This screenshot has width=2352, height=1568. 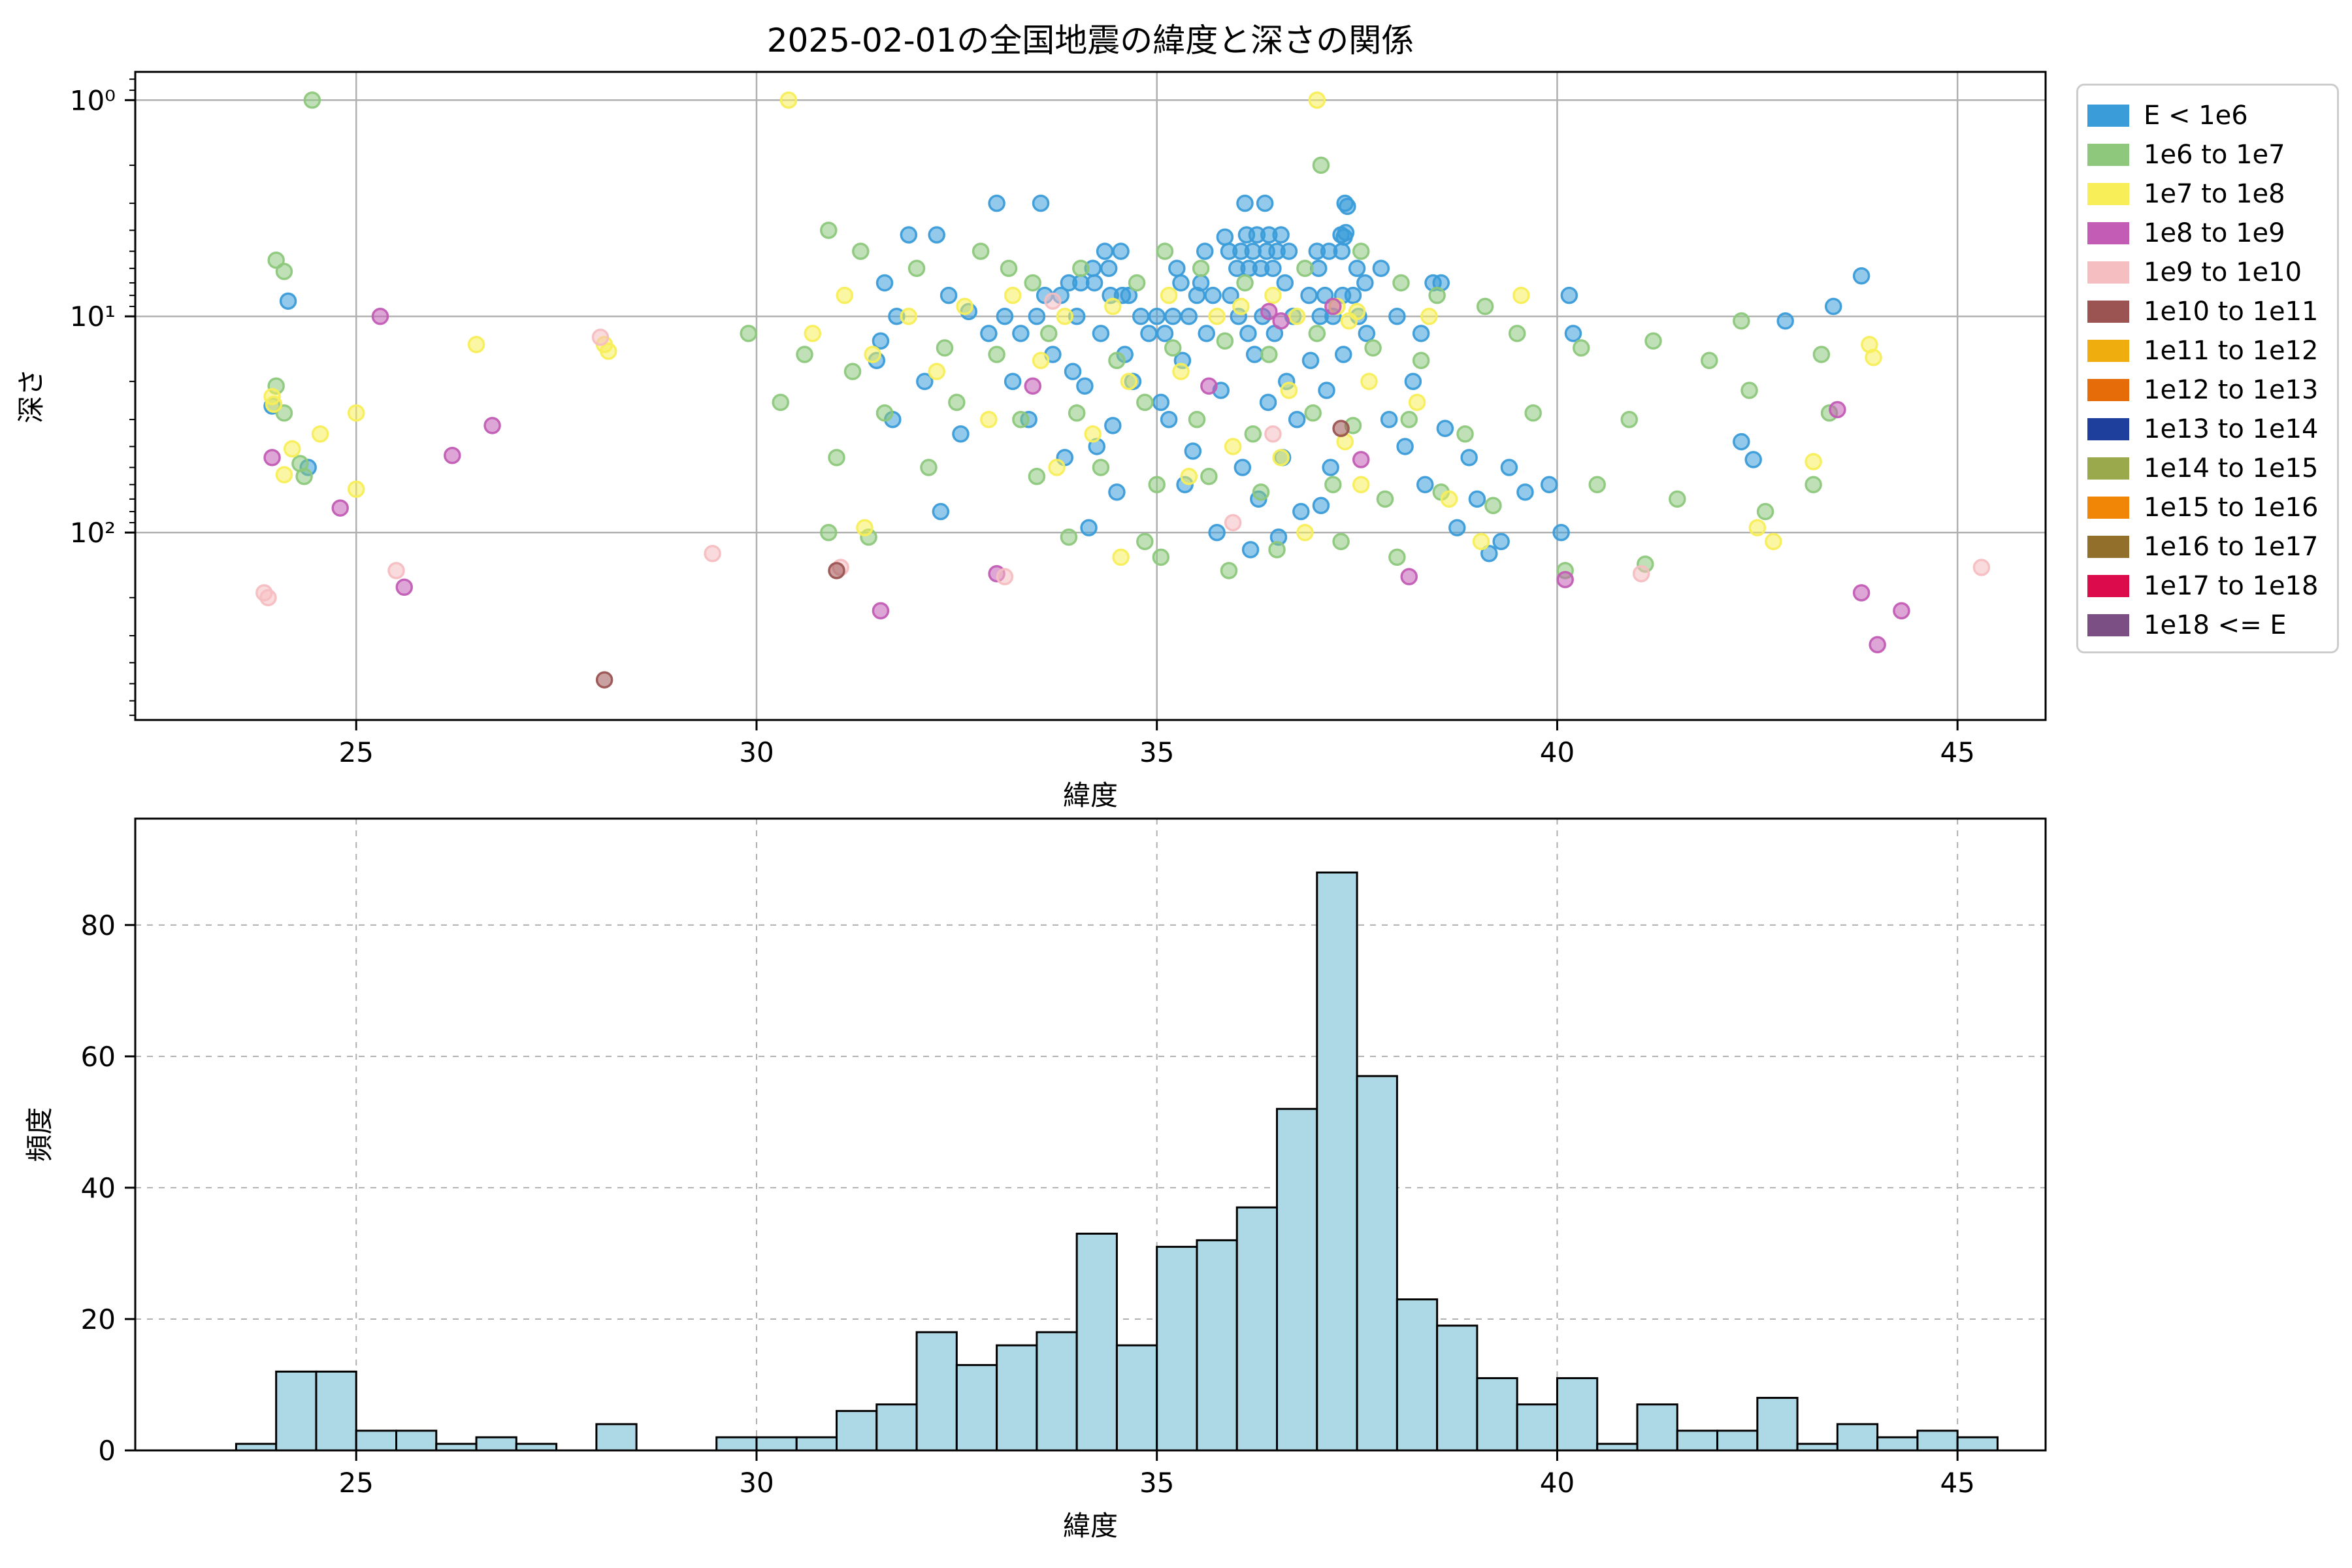 I want to click on legend-item: 1e8 to 1e9, so click(x=2212, y=233).